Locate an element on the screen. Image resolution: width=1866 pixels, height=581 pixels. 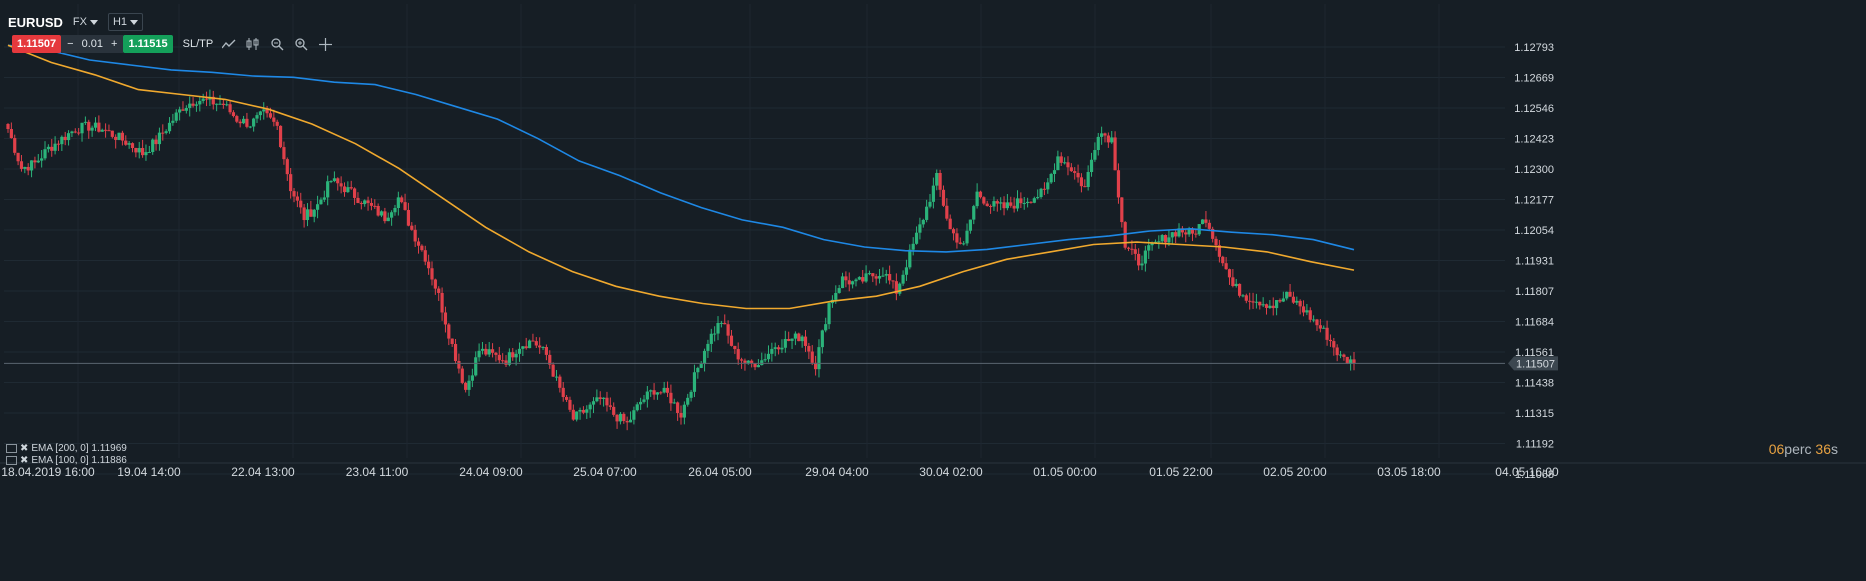
crosshair-icon is located at coordinates (325, 44).